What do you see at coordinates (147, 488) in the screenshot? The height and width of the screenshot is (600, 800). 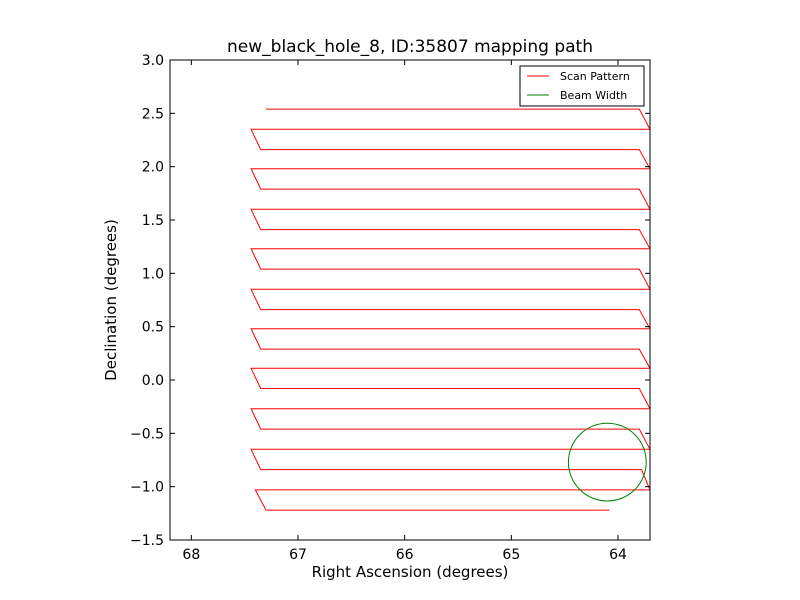 I see `y-tick-label: −1.0` at bounding box center [147, 488].